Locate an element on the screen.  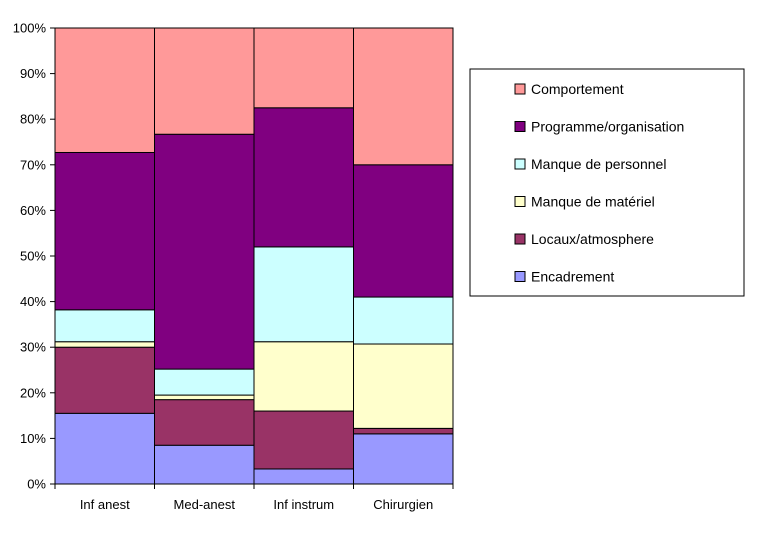
bar-segment-inf-anest-comportement is located at coordinates (104, 90).